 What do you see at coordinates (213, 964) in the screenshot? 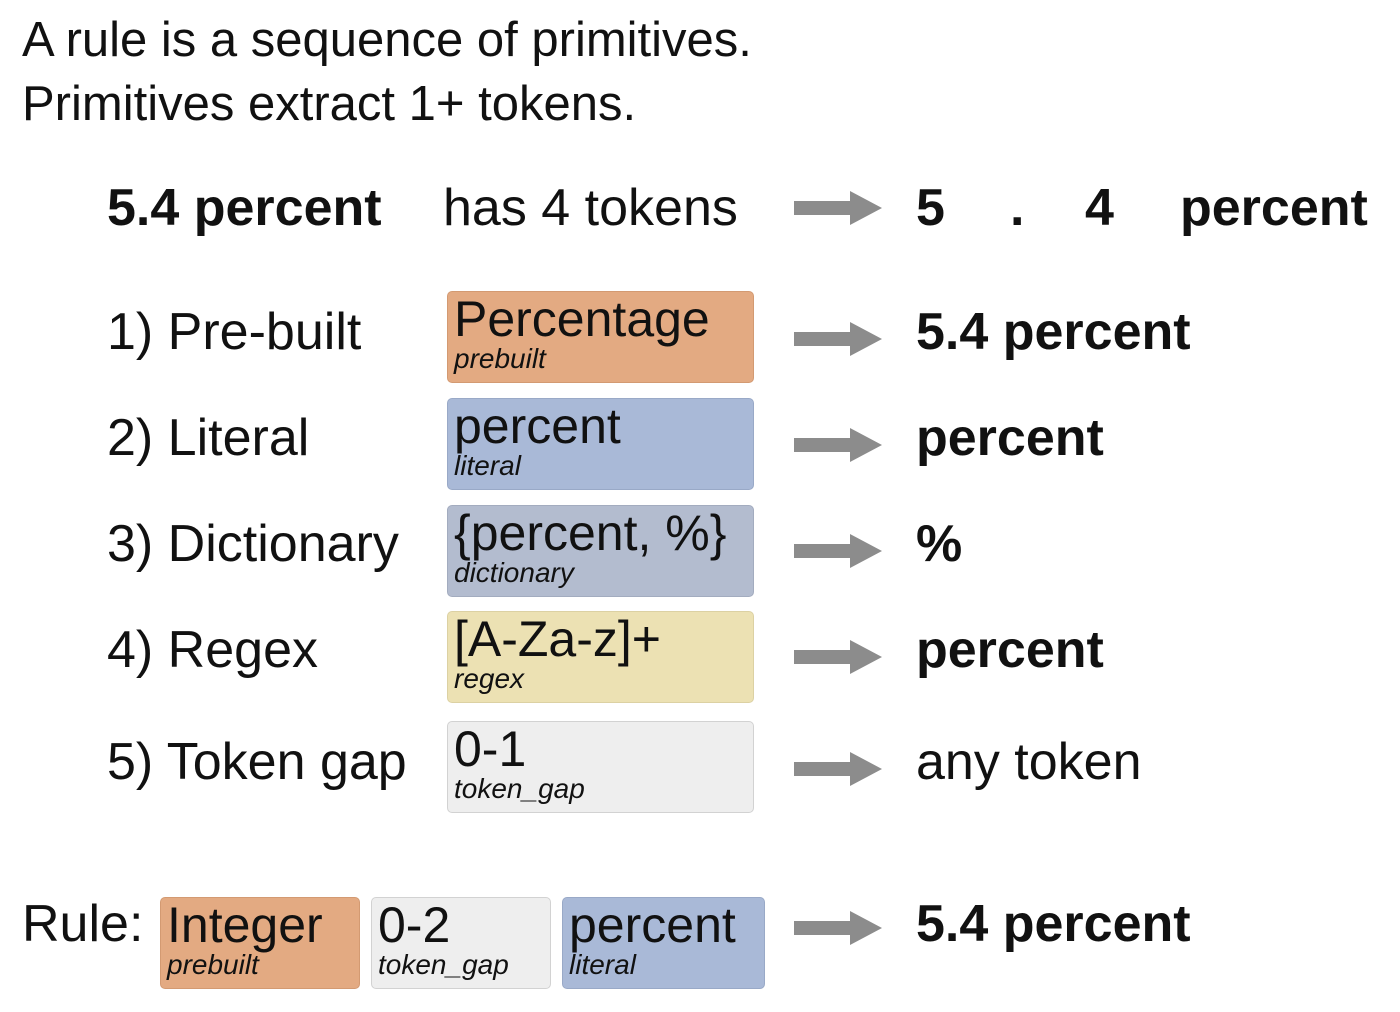
I see `rule-part-type: prebuilt` at bounding box center [213, 964].